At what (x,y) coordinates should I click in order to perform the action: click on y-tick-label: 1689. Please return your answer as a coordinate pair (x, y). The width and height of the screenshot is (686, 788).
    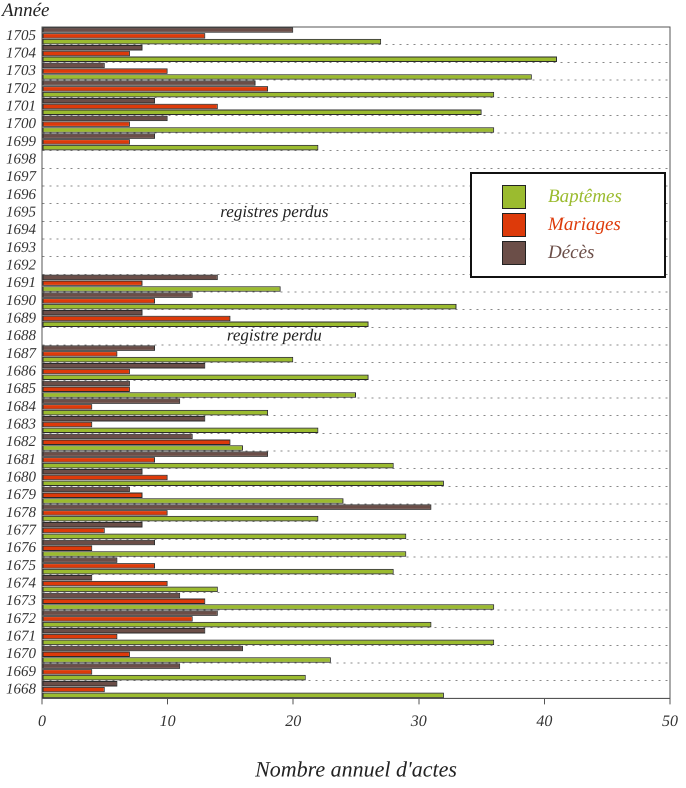
    Looking at the image, I should click on (21, 318).